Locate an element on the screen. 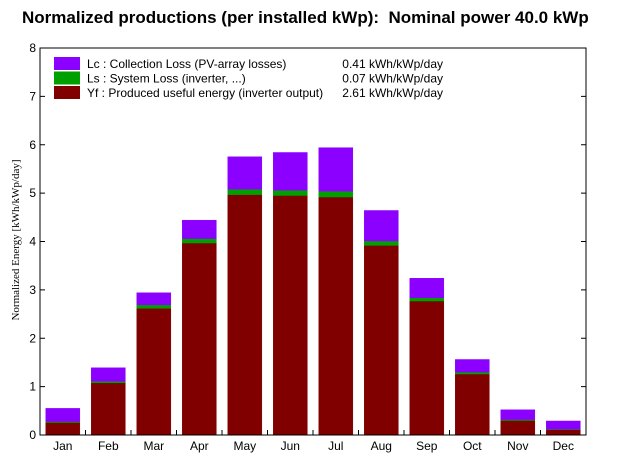  bar-ls-jun is located at coordinates (290, 192).